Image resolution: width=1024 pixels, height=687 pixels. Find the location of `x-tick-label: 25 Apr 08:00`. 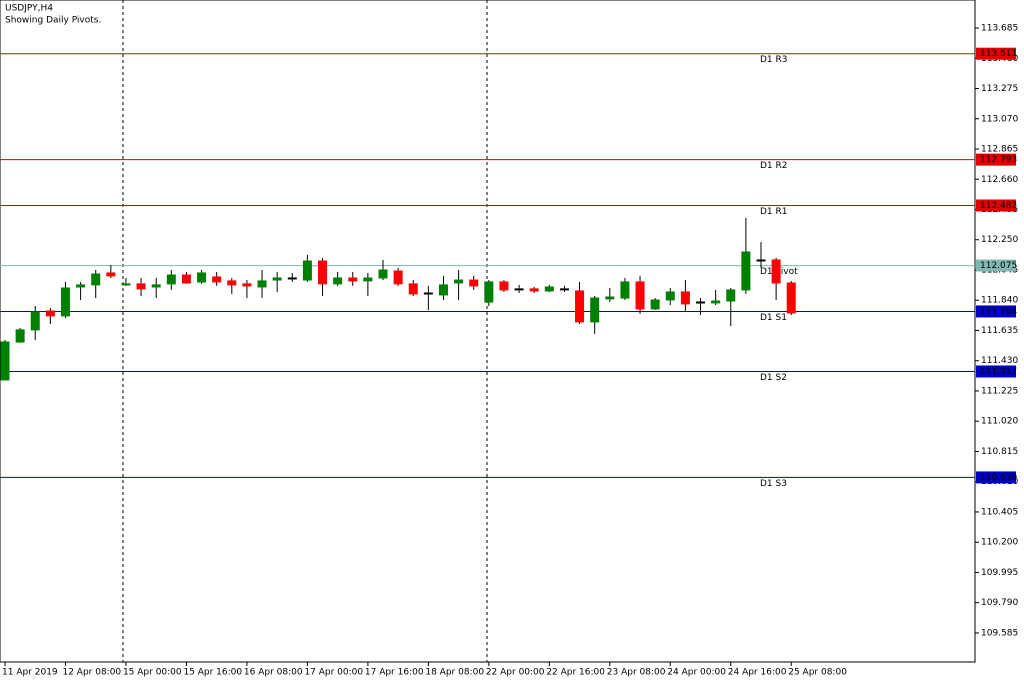

x-tick-label: 25 Apr 08:00 is located at coordinates (817, 673).